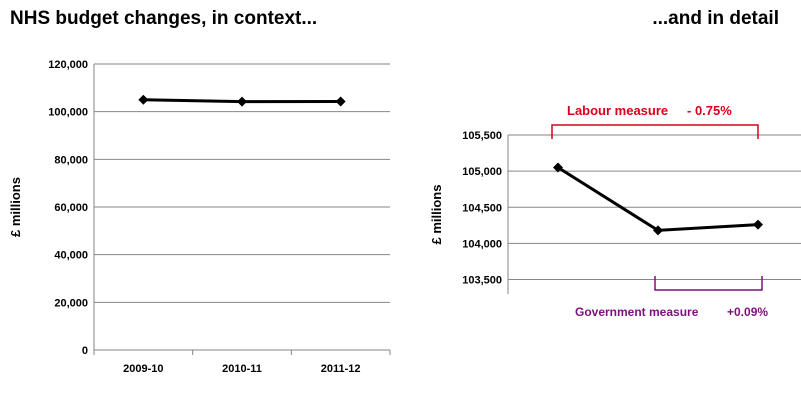 This screenshot has width=801, height=401. Describe the element at coordinates (71, 303) in the screenshot. I see `left-ytick-label: 20,000` at that location.